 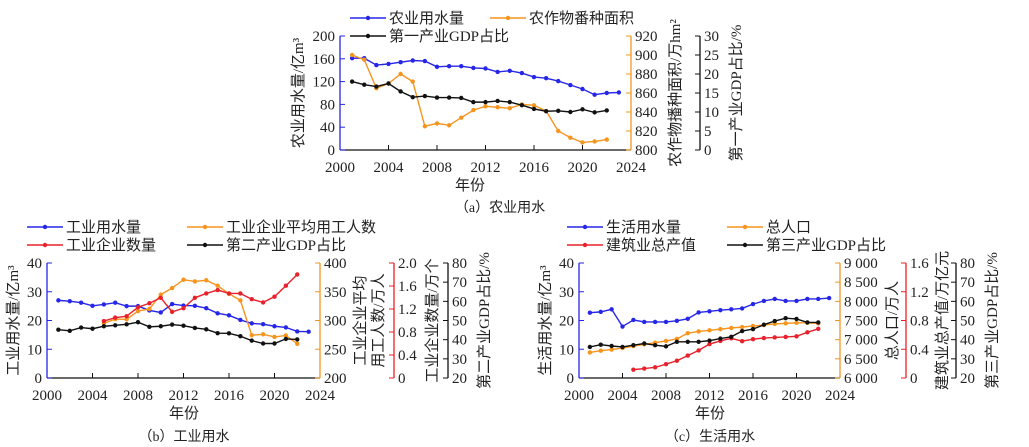 What do you see at coordinates (711, 113) in the screenshot?
I see `y-tick-label: 10` at bounding box center [711, 113].